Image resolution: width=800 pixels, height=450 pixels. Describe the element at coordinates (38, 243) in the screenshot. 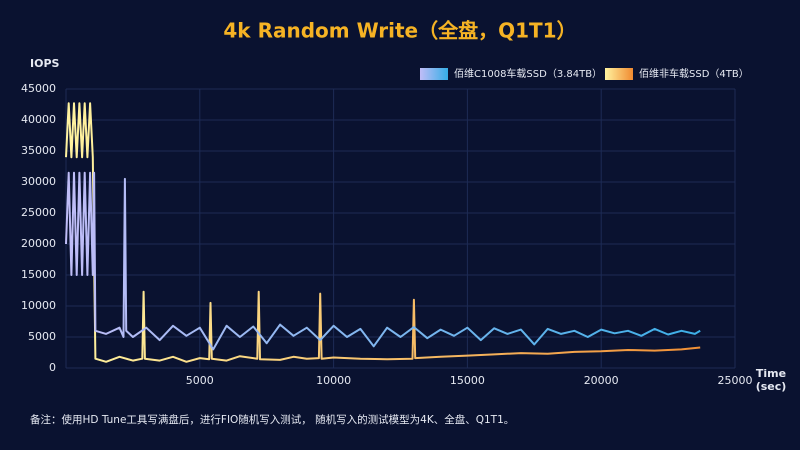

I see `y-tick-label: 20000` at that location.